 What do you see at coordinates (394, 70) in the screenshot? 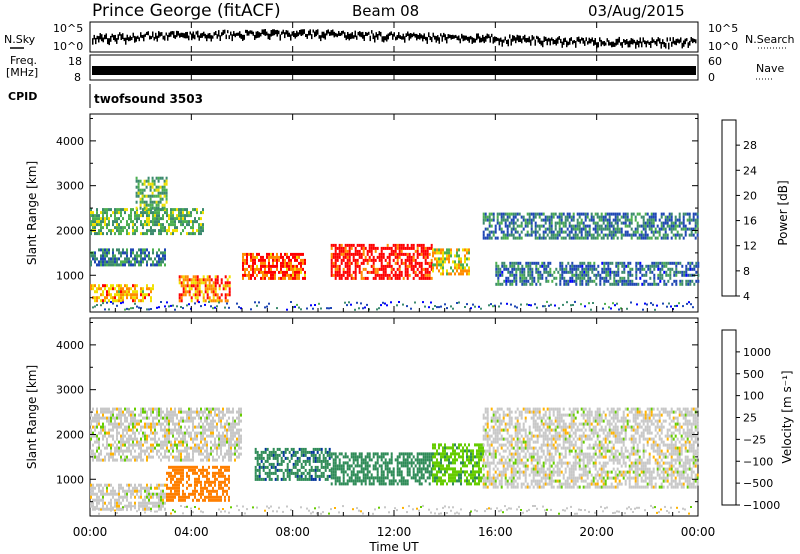
I see `freq-band` at bounding box center [394, 70].